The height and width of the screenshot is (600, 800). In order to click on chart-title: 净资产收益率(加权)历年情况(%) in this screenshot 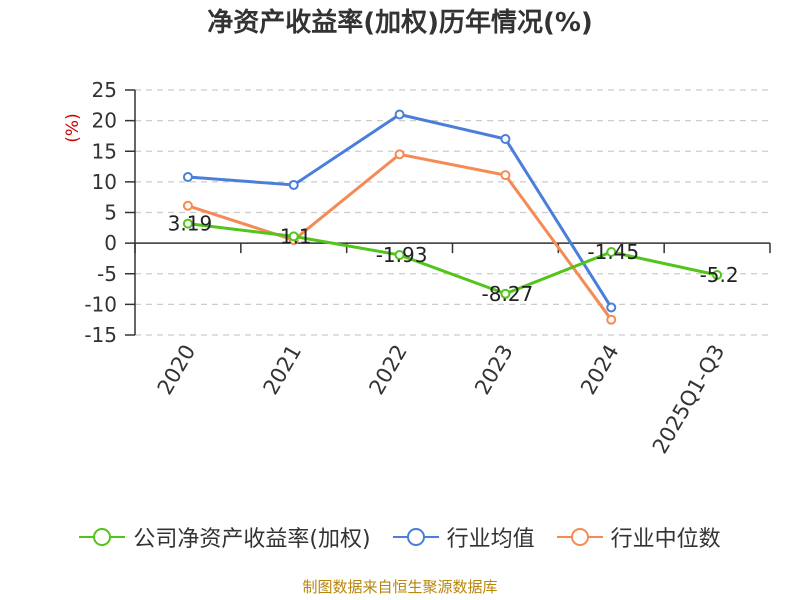, I will do `click(400, 23)`.